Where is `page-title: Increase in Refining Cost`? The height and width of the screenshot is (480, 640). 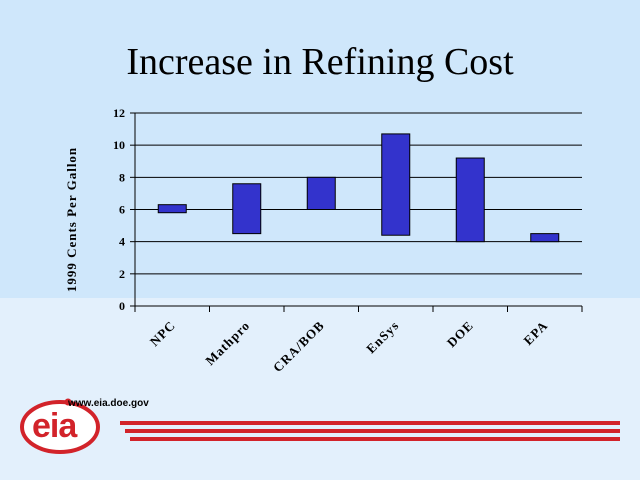
page-title: Increase in Refining Cost is located at coordinates (320, 62).